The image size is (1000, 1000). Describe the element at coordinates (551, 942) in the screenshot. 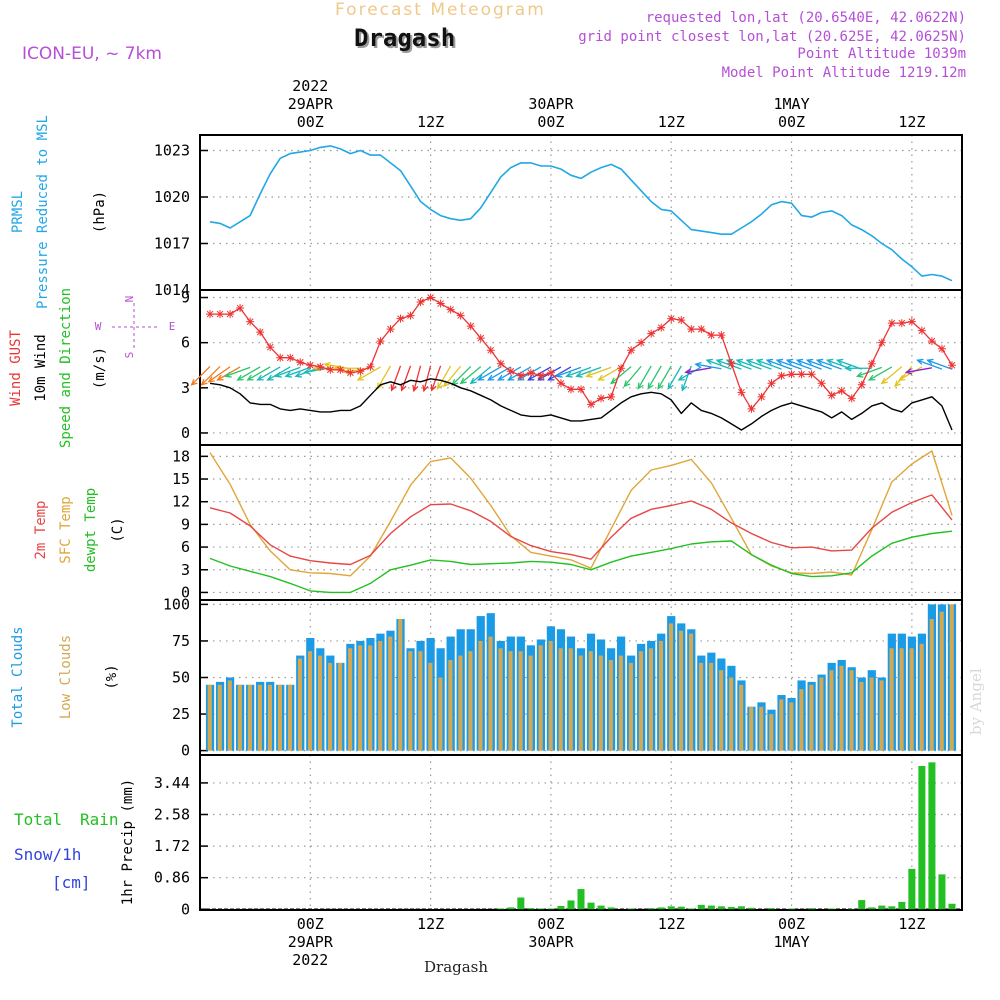

I see `bottom-time-label: 30APR` at that location.